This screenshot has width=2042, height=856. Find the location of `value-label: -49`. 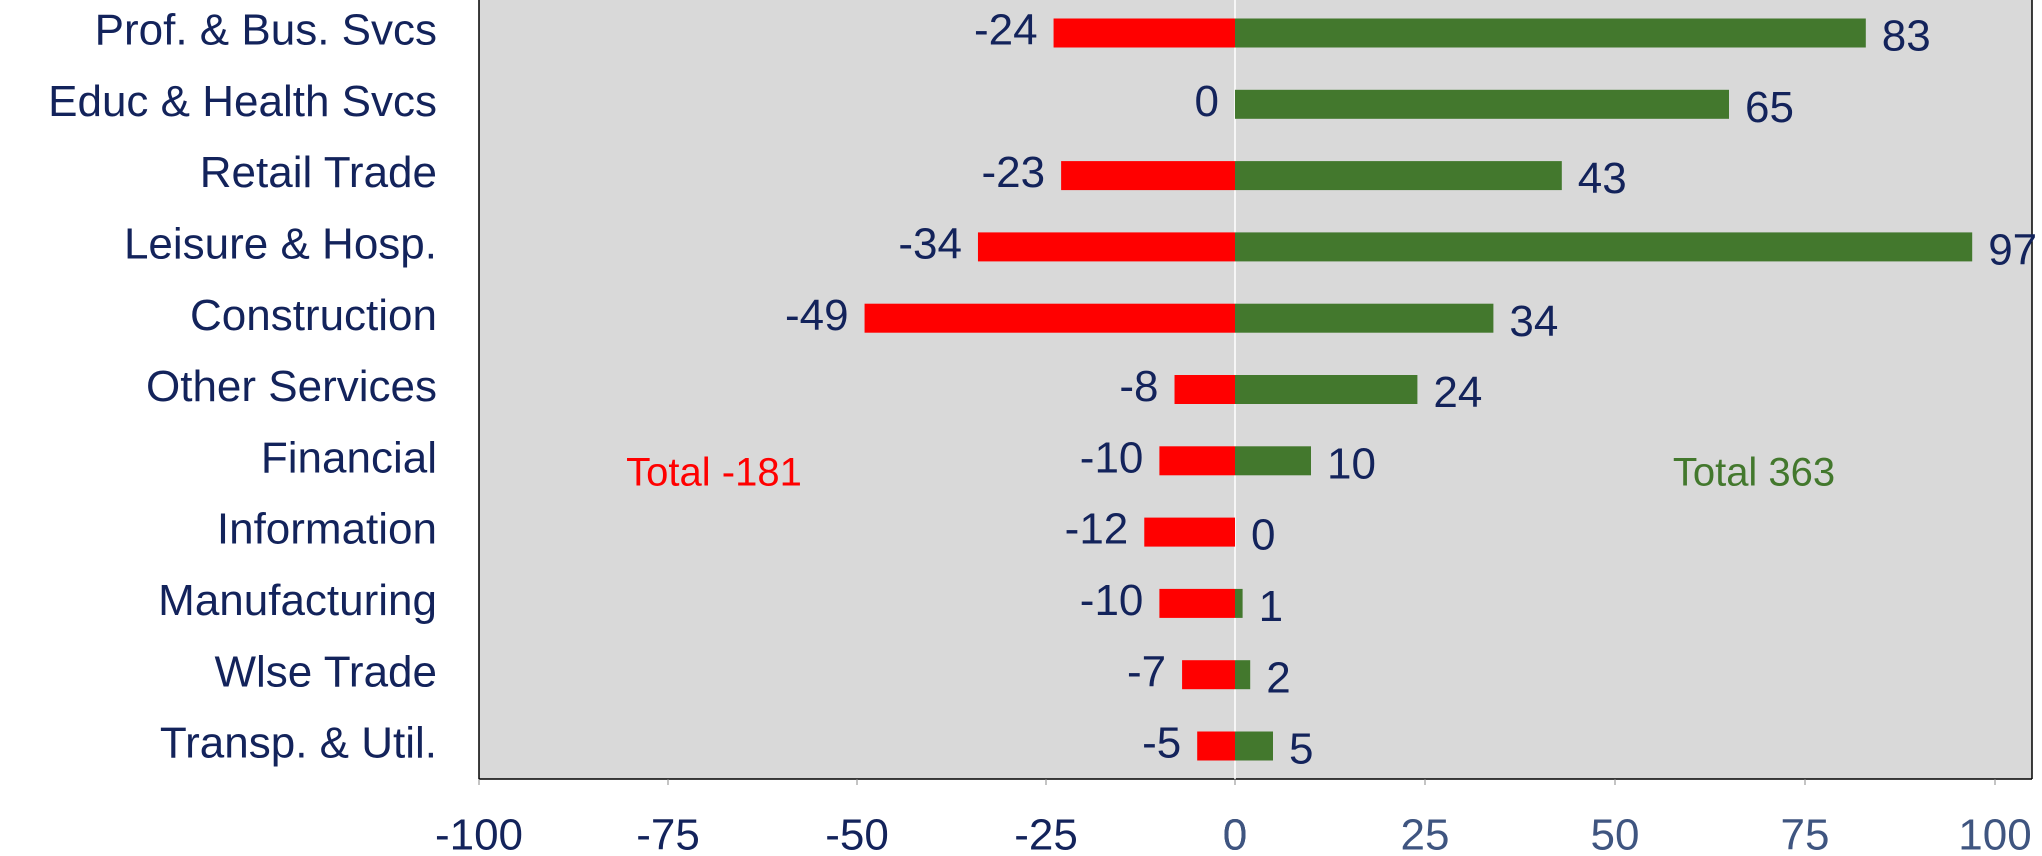

value-label: -49 is located at coordinates (817, 315).